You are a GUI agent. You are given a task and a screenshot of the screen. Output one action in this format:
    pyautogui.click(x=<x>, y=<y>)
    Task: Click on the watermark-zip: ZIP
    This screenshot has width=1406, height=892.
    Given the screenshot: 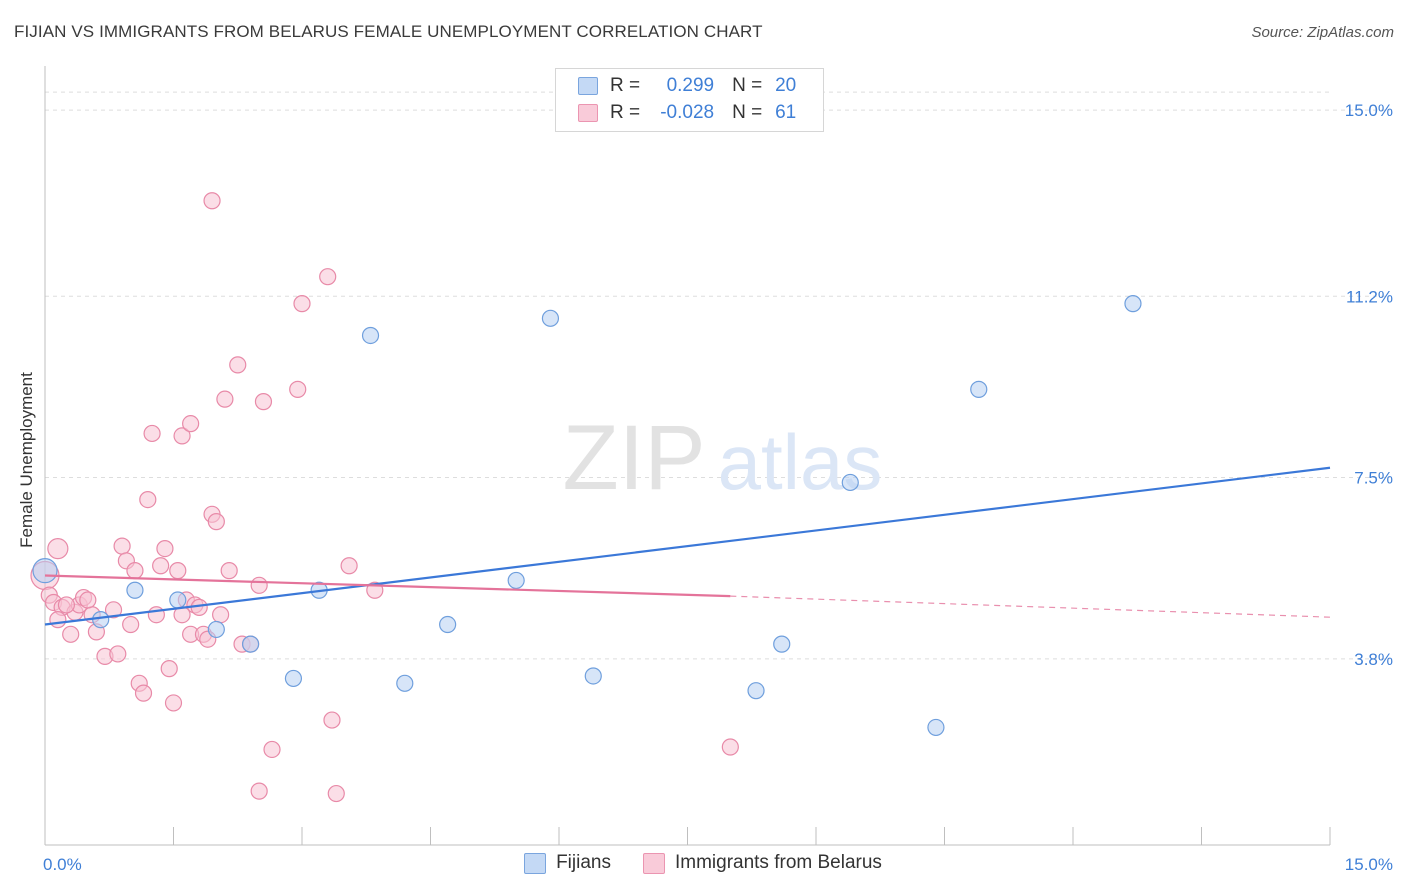 What is the action you would take?
    pyautogui.click(x=633, y=458)
    